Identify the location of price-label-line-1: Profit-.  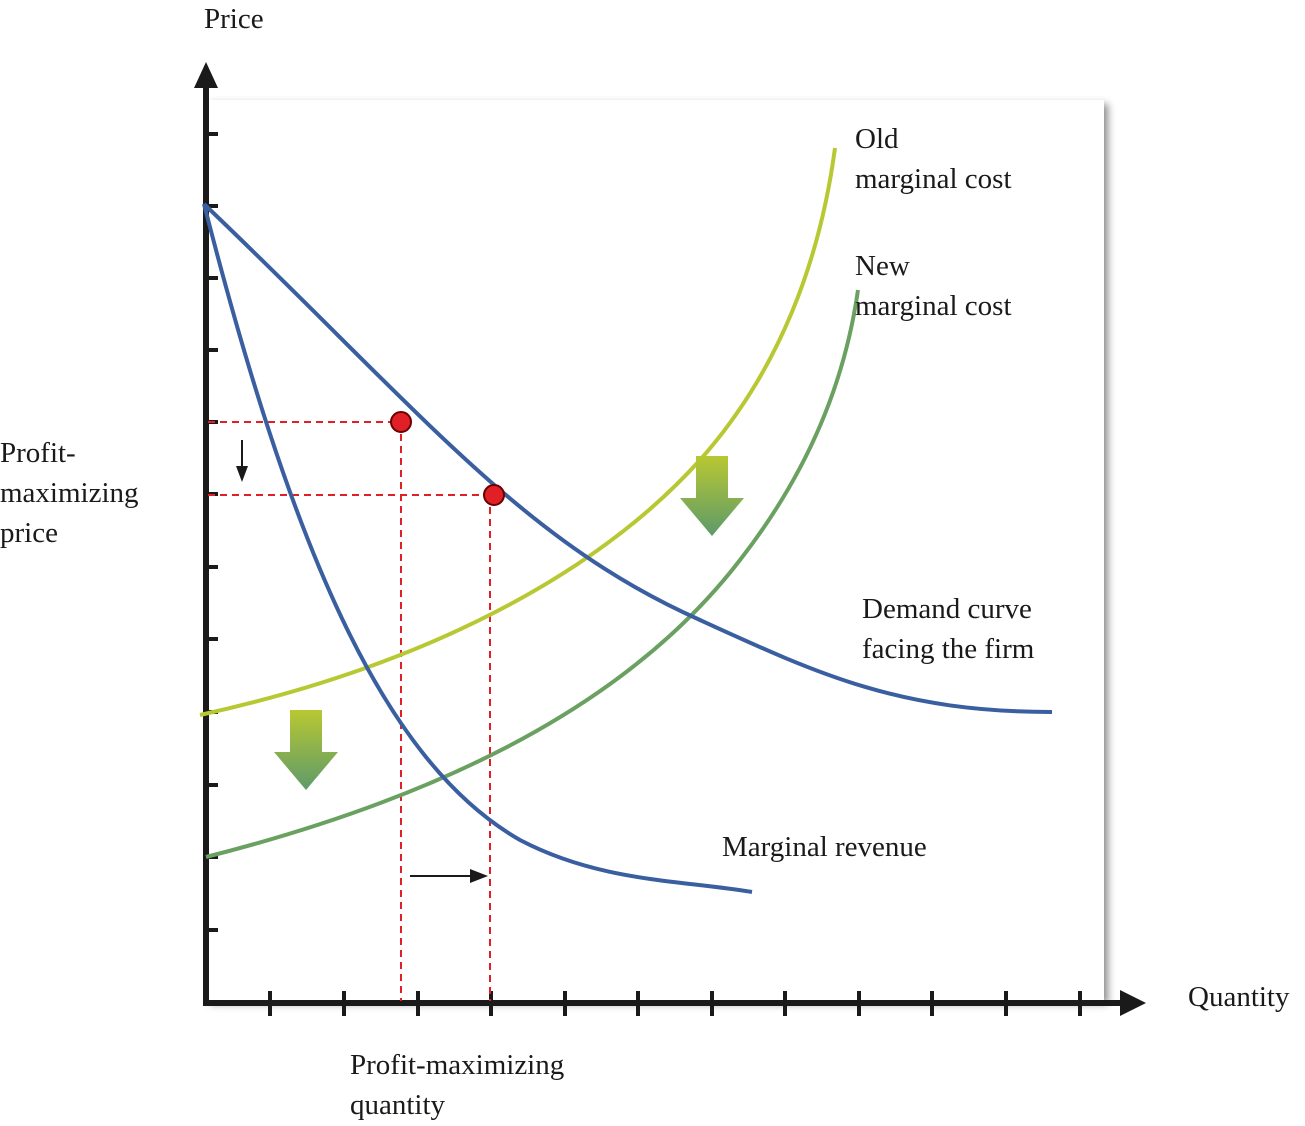
(38, 453).